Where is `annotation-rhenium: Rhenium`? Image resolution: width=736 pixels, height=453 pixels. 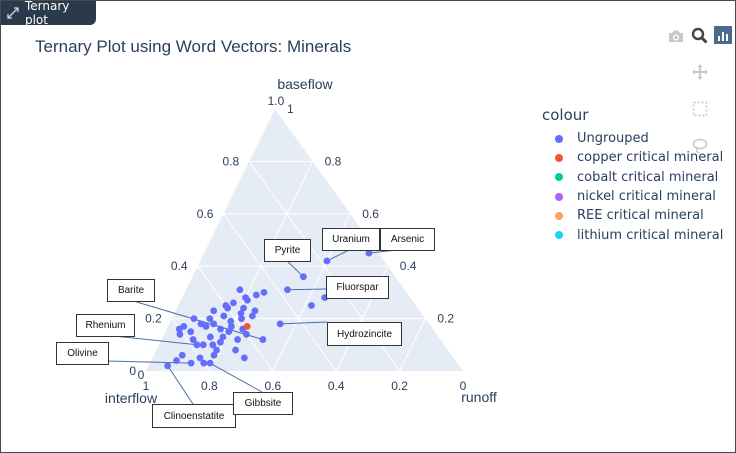 annotation-rhenium: Rhenium is located at coordinates (105, 325).